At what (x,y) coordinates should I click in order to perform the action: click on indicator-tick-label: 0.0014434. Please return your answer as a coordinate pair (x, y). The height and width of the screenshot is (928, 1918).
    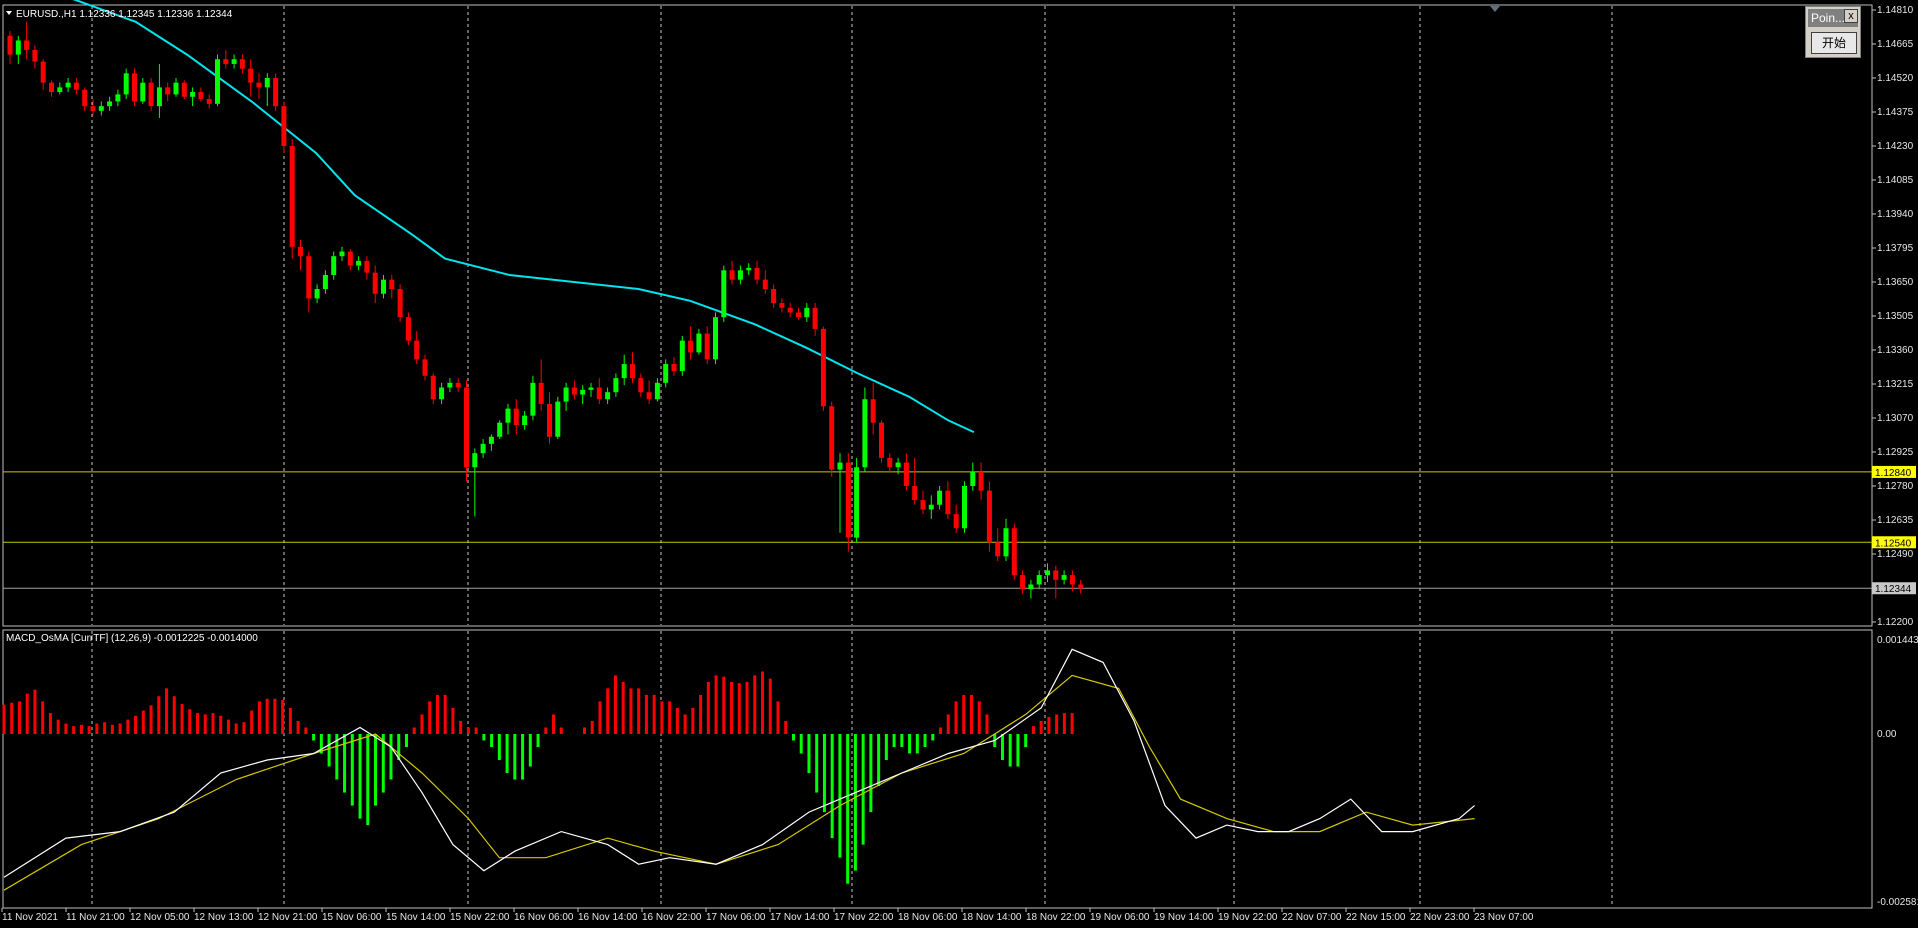
    Looking at the image, I should click on (1897, 640).